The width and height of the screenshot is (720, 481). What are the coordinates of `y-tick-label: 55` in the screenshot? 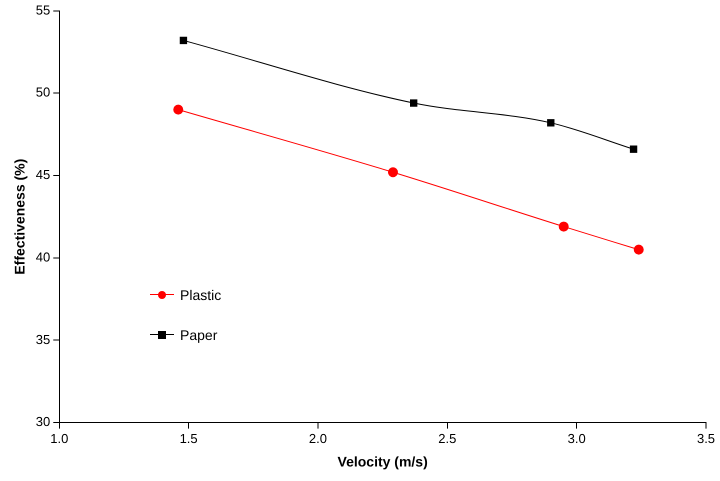 It's located at (43, 10).